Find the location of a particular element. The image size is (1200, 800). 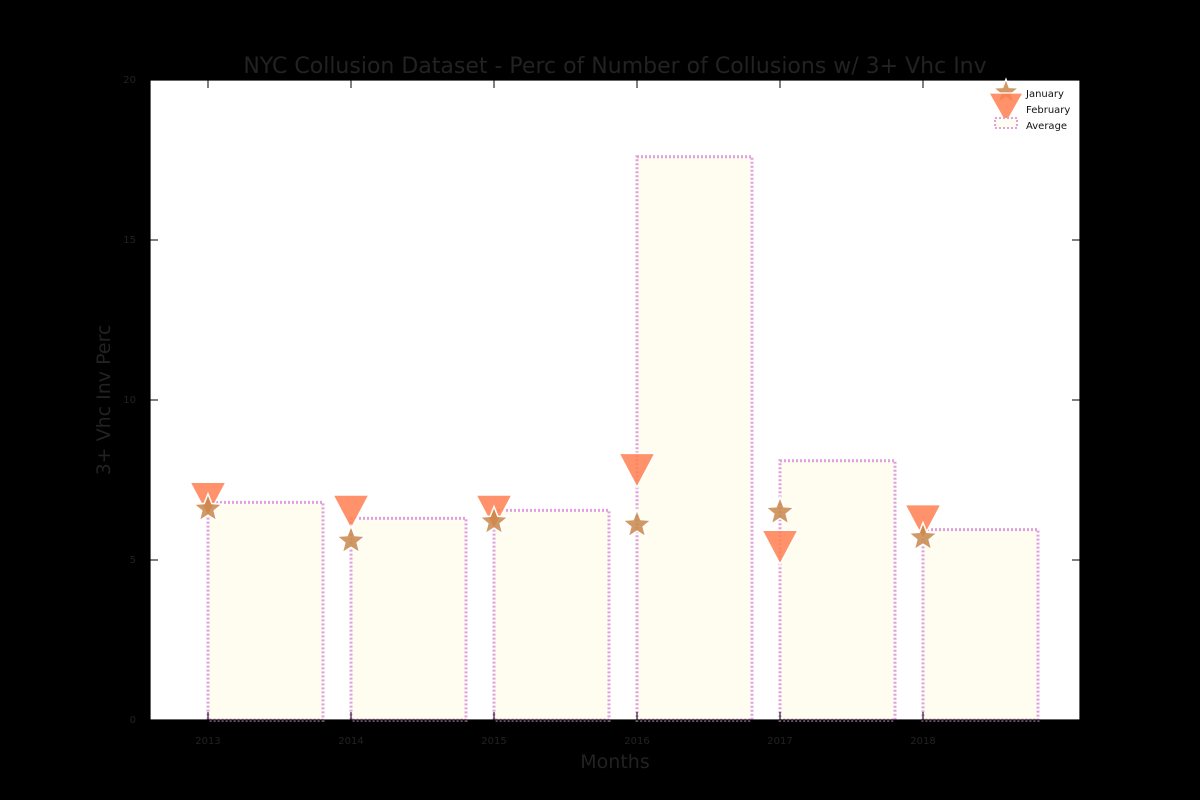

y-axis-label: 3+ Vhc Inv Perc is located at coordinates (104, 400).